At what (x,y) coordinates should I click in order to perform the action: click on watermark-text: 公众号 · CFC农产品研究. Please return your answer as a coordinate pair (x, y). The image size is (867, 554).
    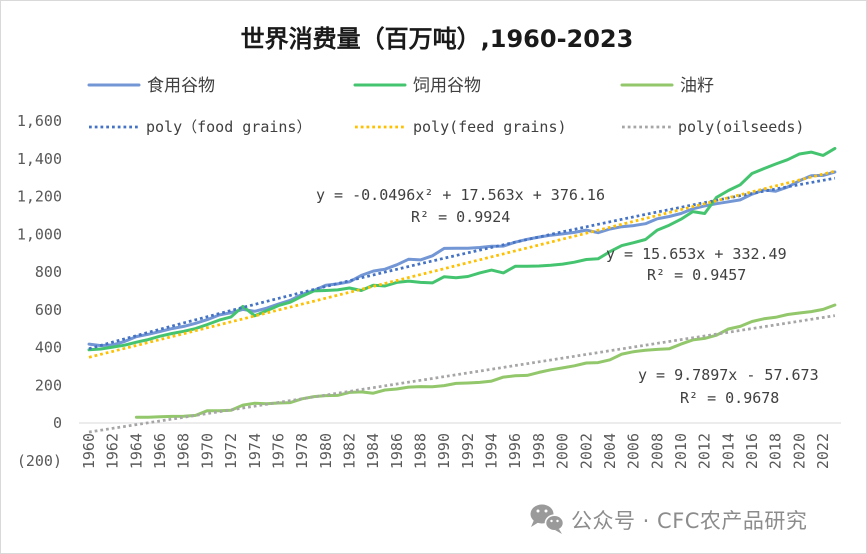
    Looking at the image, I should click on (689, 521).